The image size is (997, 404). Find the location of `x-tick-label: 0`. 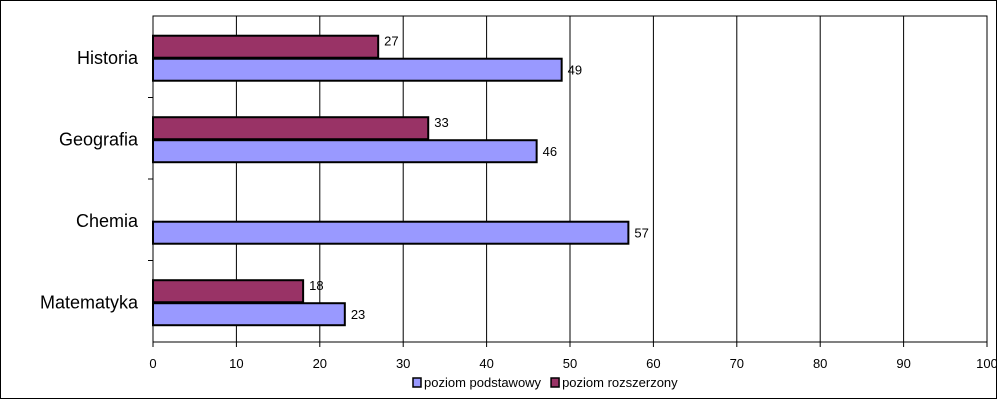

x-tick-label: 0 is located at coordinates (152, 363).